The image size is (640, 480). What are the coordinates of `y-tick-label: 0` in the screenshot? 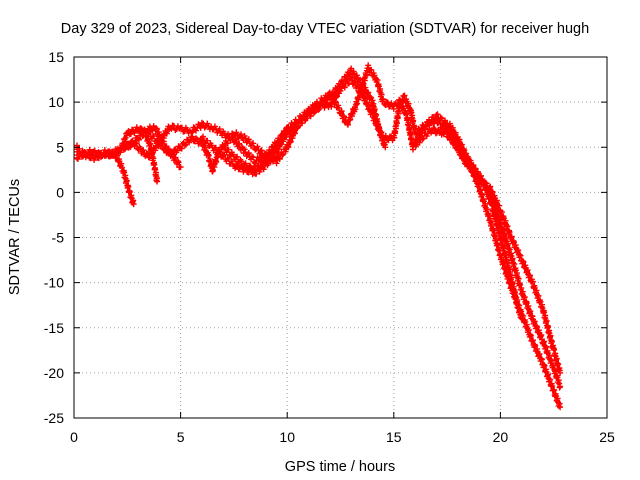 It's located at (60, 192).